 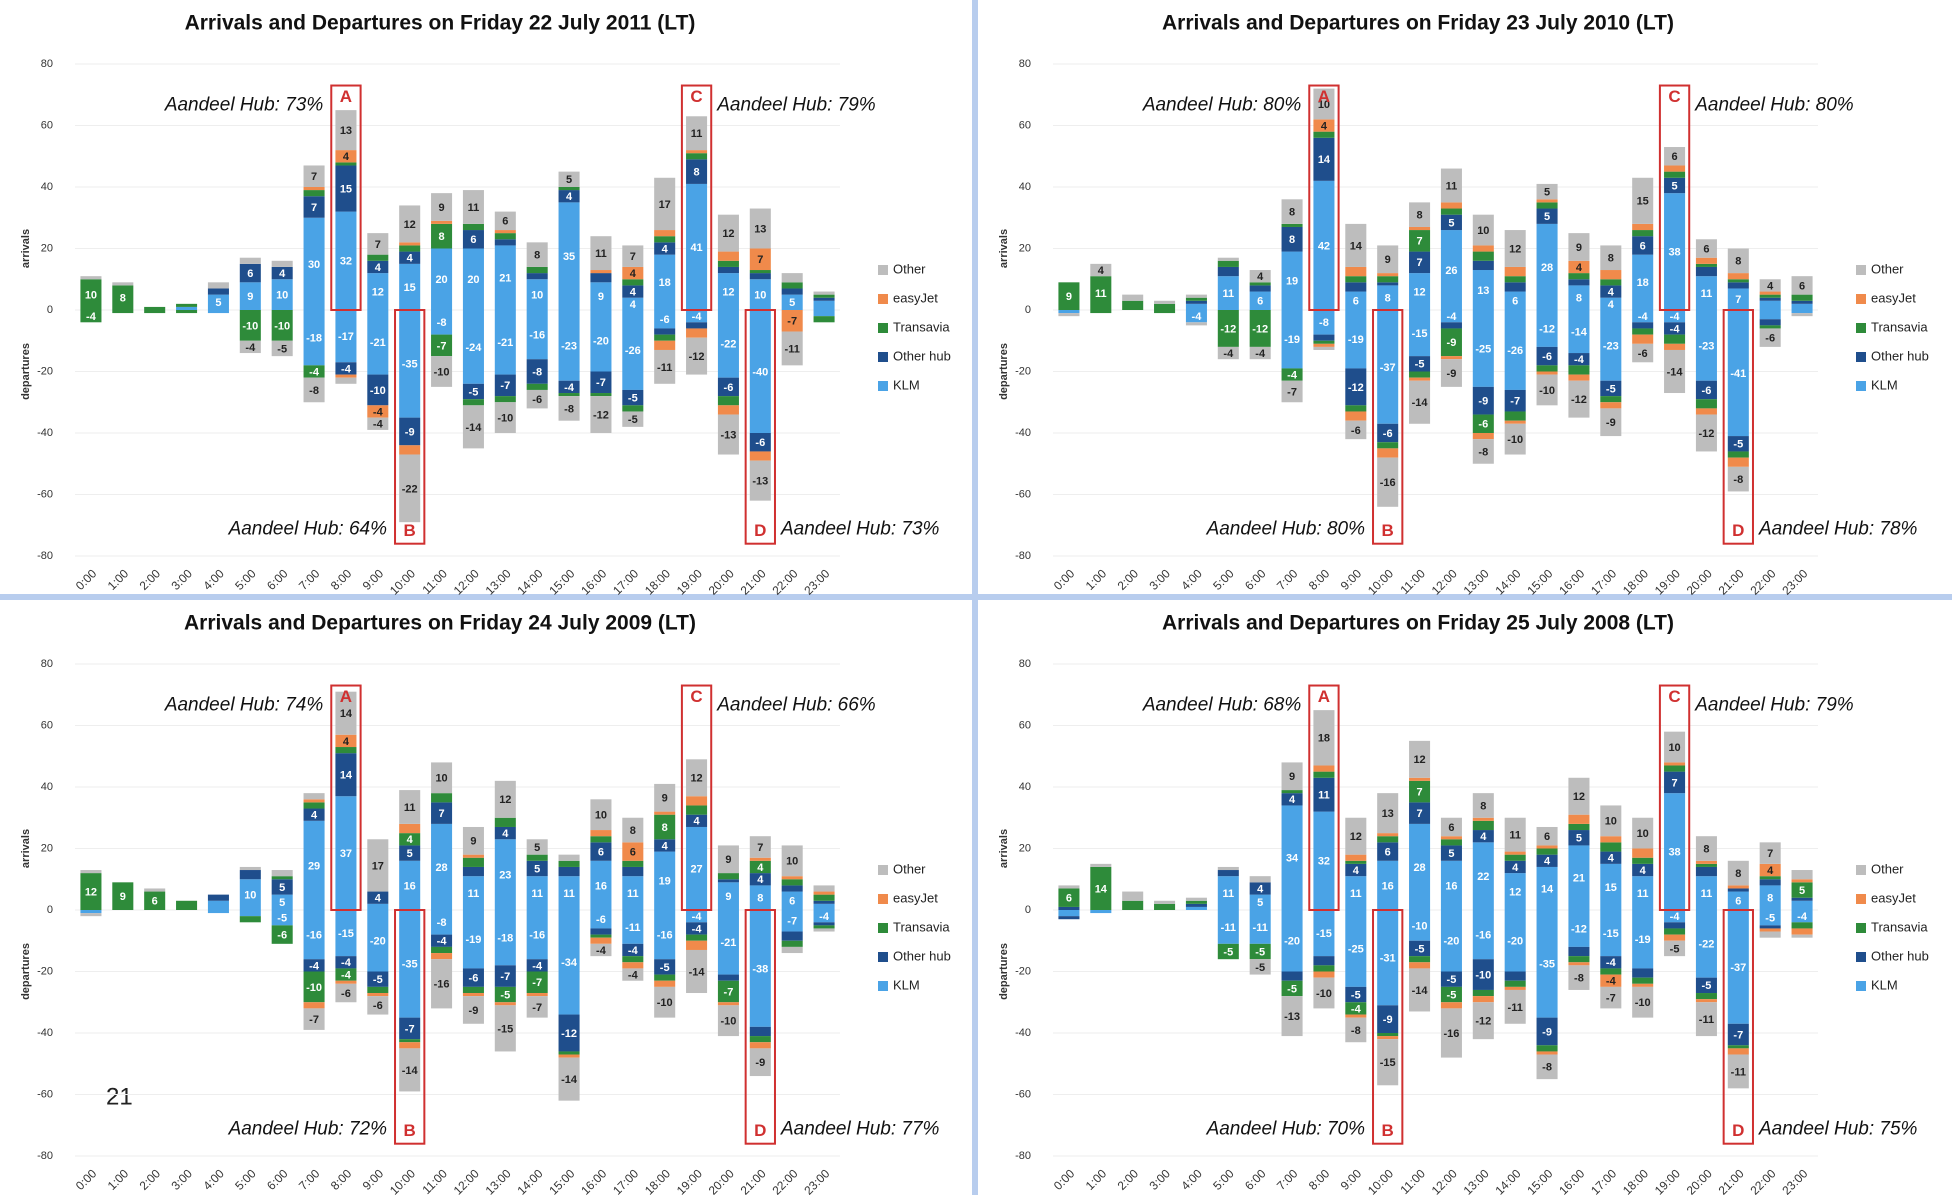 I want to click on y-tick-label: 60, so click(x=47, y=125).